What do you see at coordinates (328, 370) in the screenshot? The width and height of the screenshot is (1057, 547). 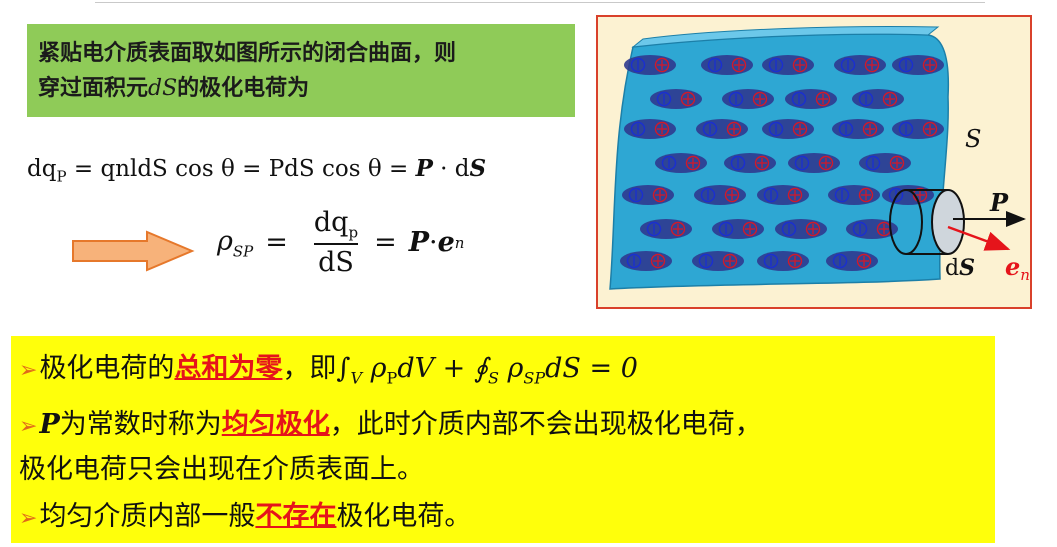 I see `bullet-1: ➢极化电荷的总和为零，即∫V ρPdV + ∮S ρSPdS = 0` at bounding box center [328, 370].